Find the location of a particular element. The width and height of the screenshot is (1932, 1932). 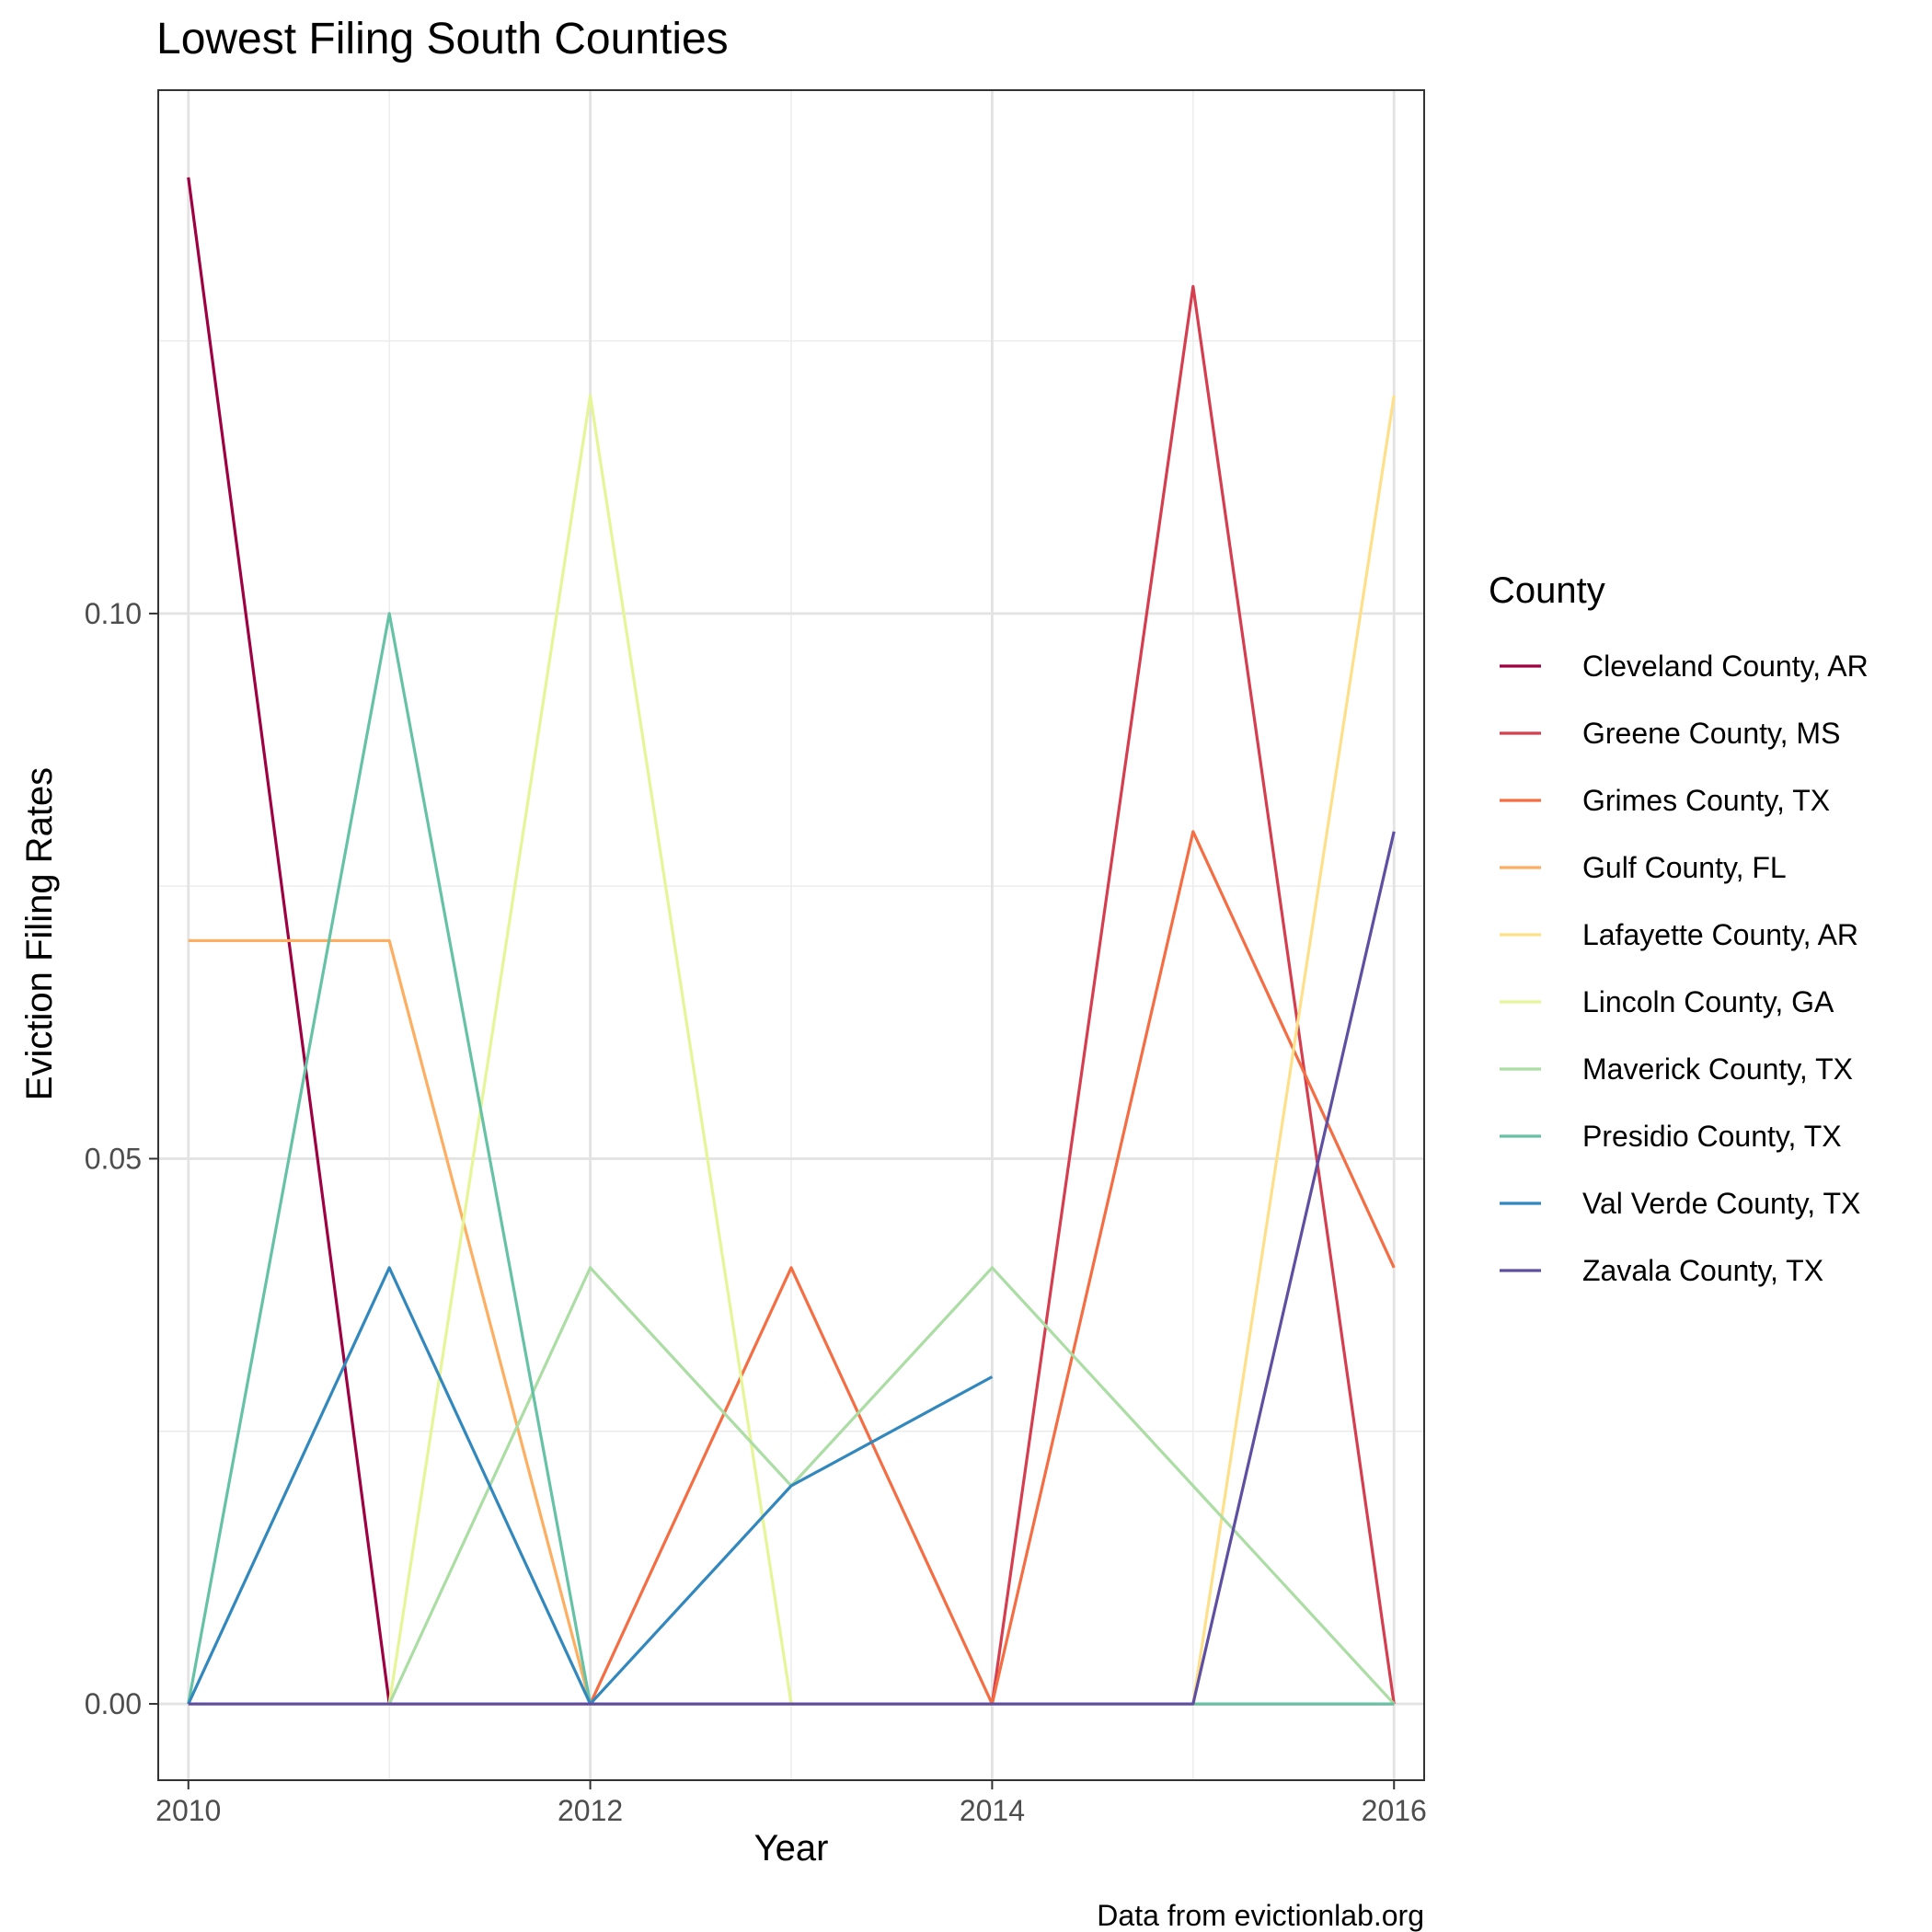

legend-item: Lafayette County, AR is located at coordinates (1679, 934).